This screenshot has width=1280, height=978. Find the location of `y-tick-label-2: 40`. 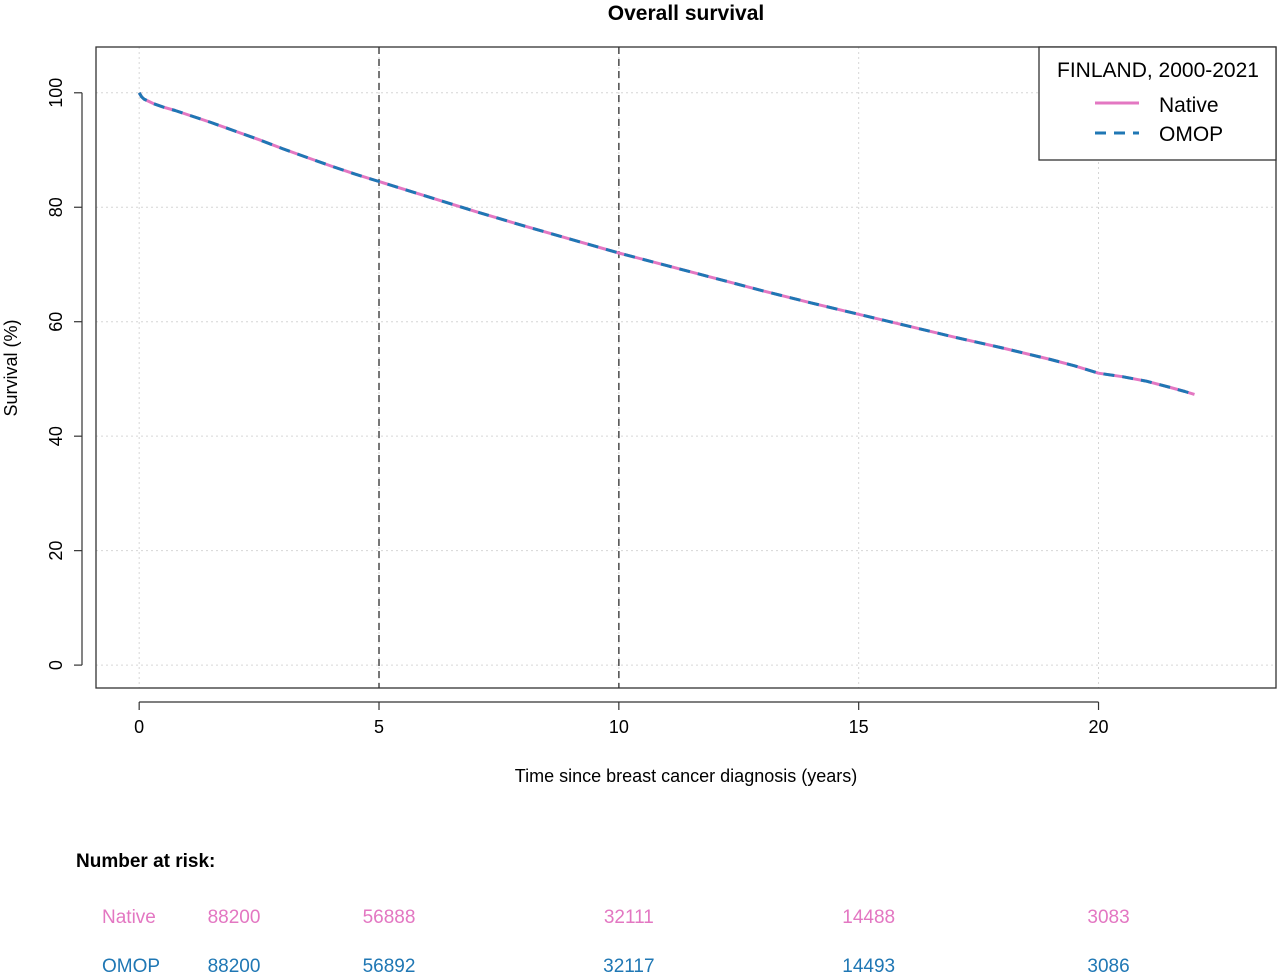

y-tick-label-2: 40 is located at coordinates (56, 436).